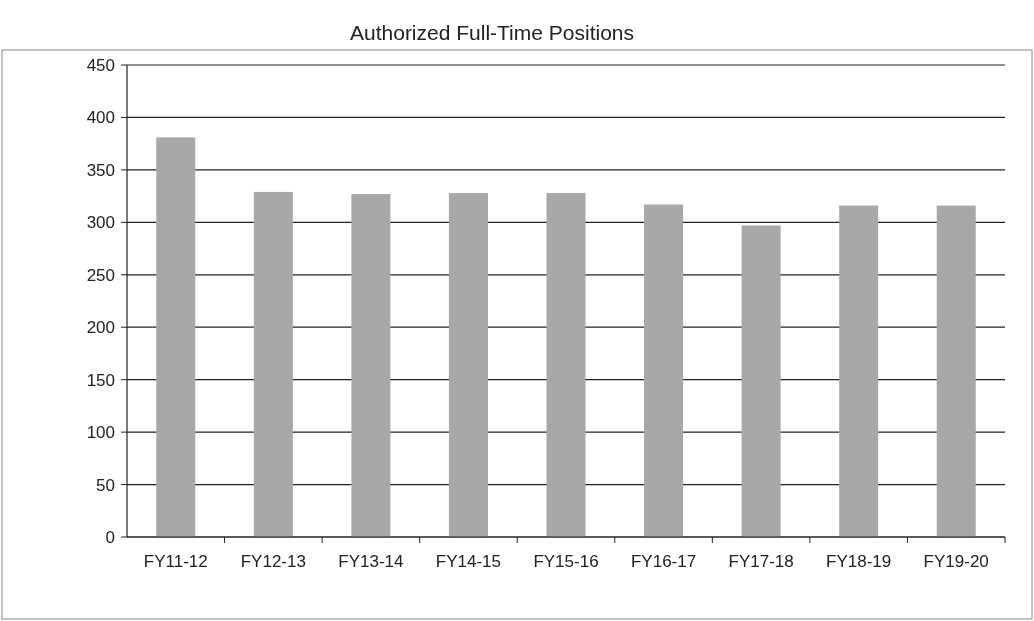 The width and height of the screenshot is (1034, 621). Describe the element at coordinates (100, 275) in the screenshot. I see `y-tick-label: 250` at that location.